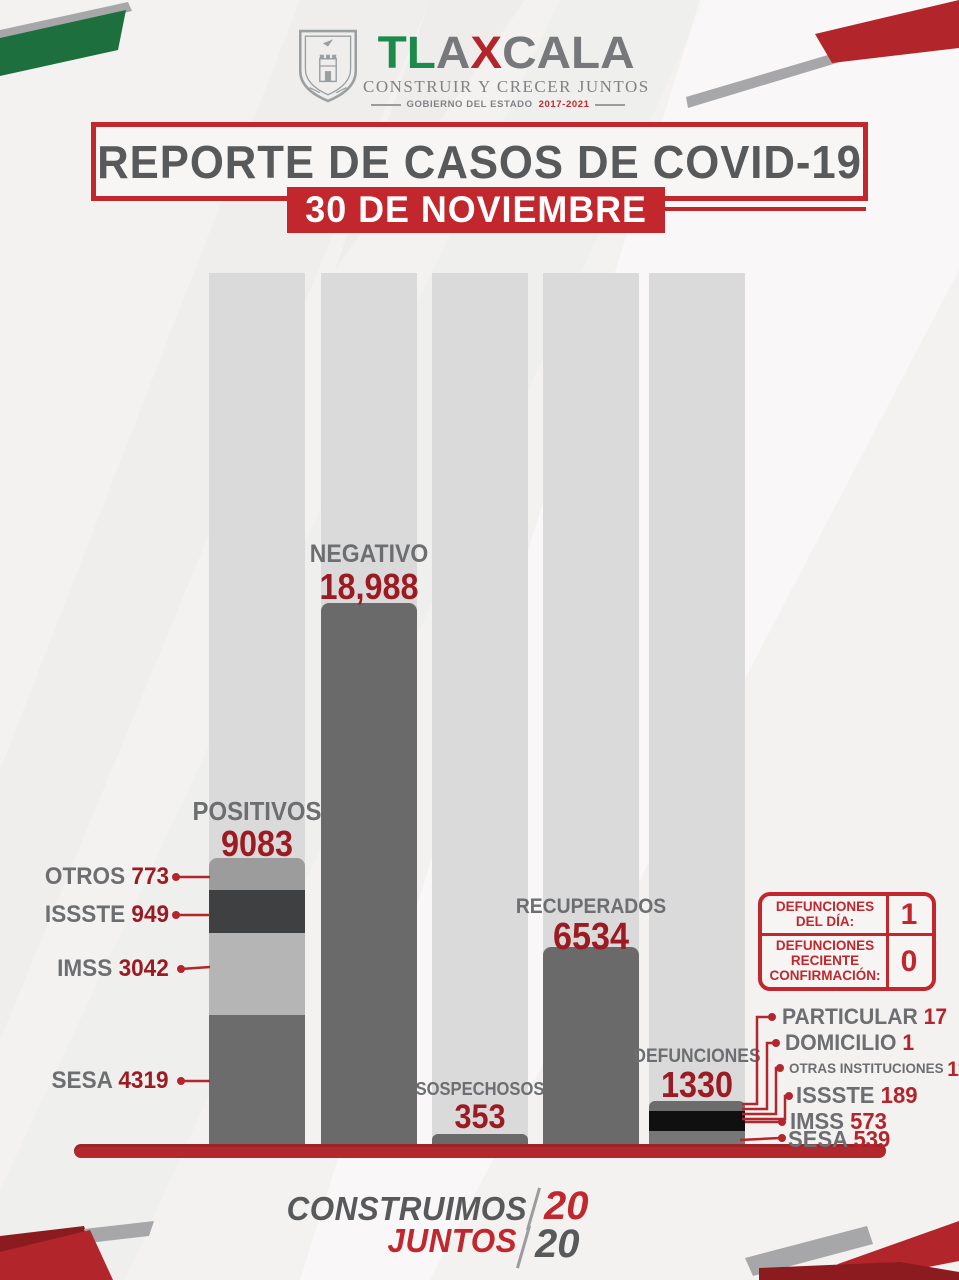  I want to click on footer-slash-bottom, so click(523, 1247).